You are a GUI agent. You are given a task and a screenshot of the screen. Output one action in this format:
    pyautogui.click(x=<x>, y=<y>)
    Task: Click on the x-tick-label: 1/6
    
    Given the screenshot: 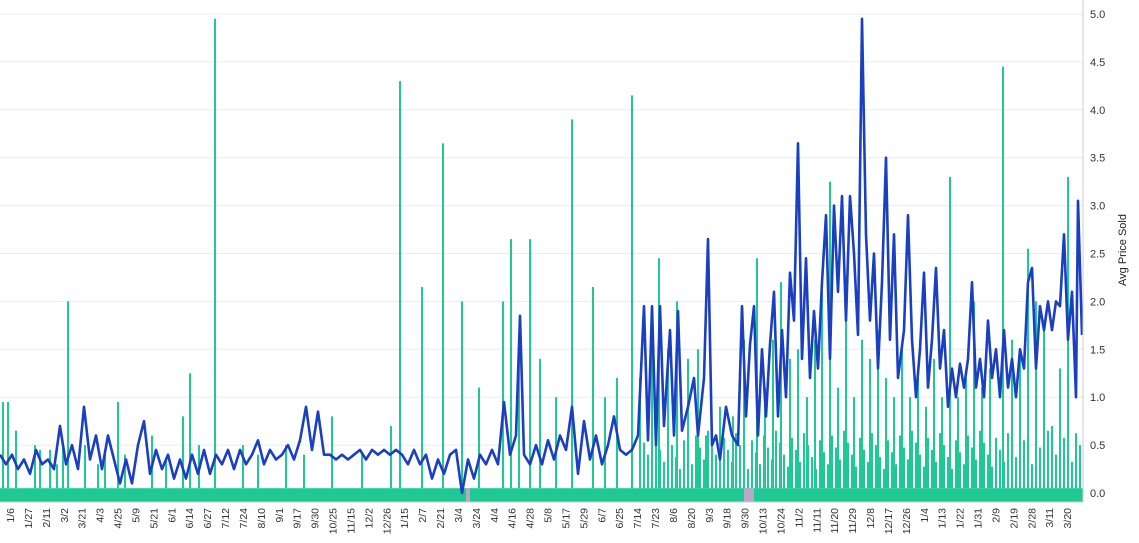 What is the action you would take?
    pyautogui.click(x=11, y=515)
    